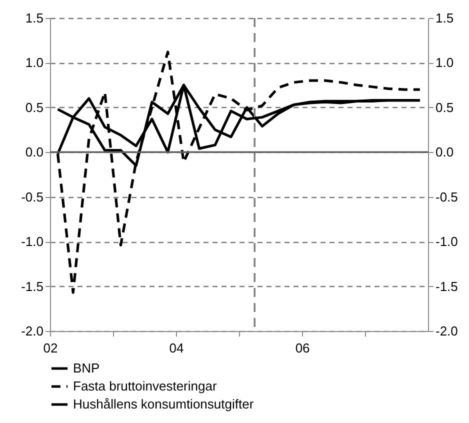  What do you see at coordinates (145, 386) in the screenshot?
I see `legend-label: Fasta bruttoinvesteringar` at bounding box center [145, 386].